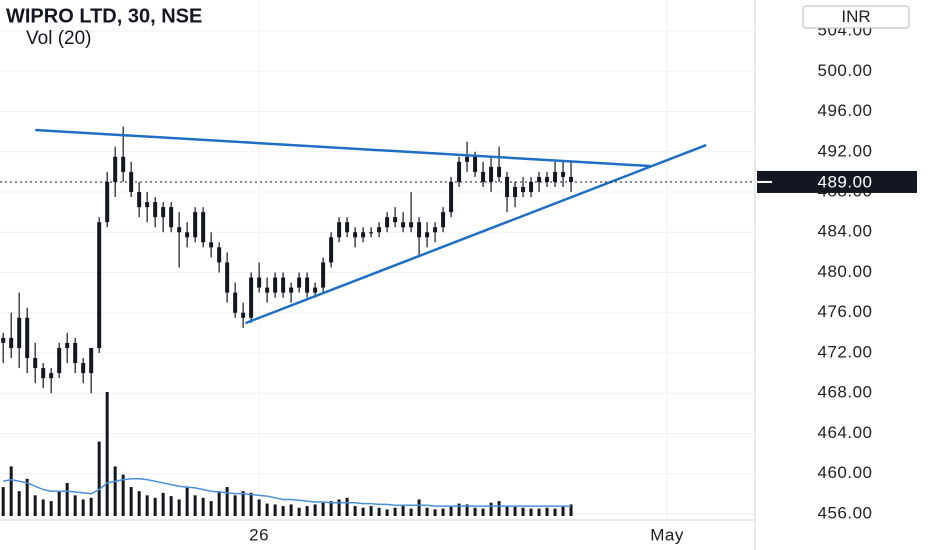 This screenshot has height=550, width=932. I want to click on y-tick-label: 464.00, so click(845, 432).